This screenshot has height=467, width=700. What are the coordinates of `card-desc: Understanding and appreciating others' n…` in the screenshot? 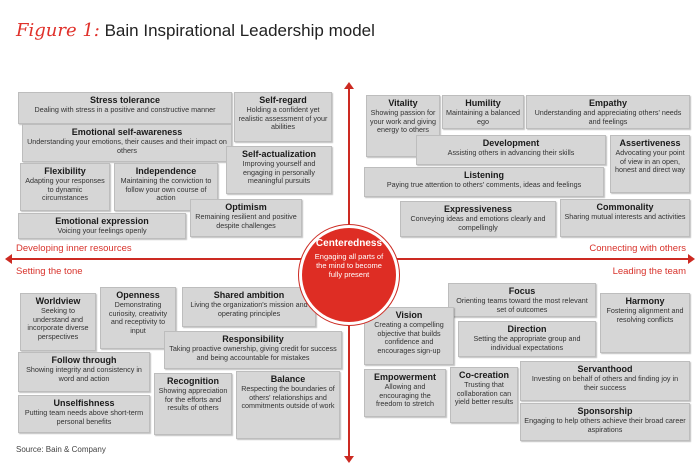 It's located at (608, 117).